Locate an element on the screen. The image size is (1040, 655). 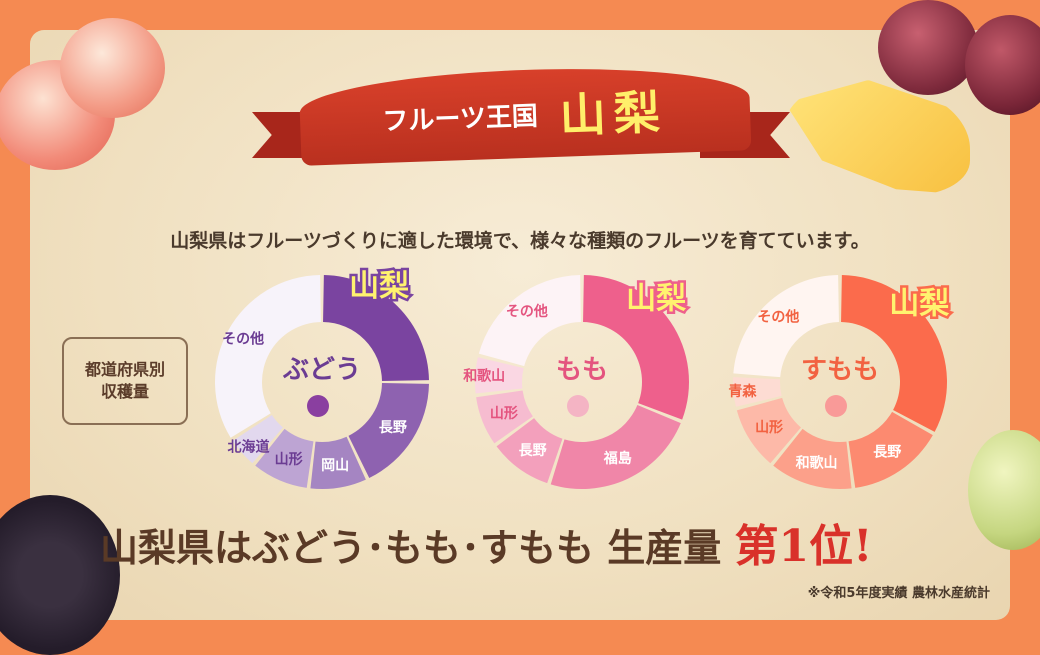
headline-main: 山梨県はぶどう･もも･すもも 生産量 is located at coordinates (411, 547).